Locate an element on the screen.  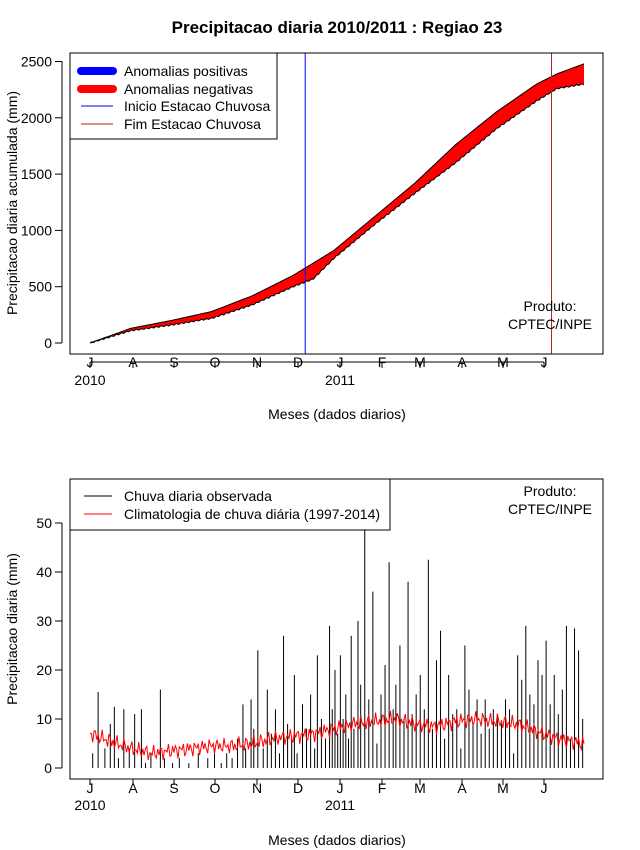
bottom-y-tick-label: 20 is located at coordinates (44, 670).